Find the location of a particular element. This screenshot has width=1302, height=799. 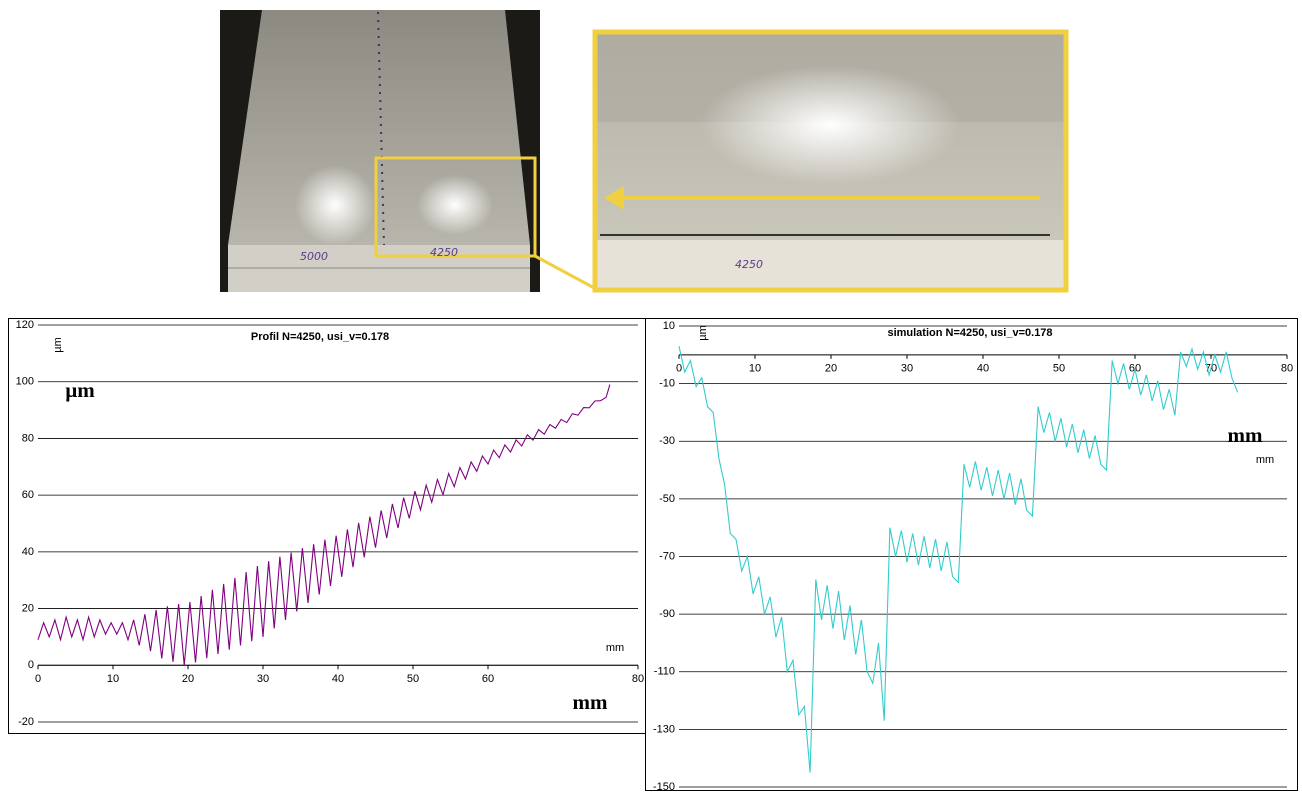

y-tick-label: 20 is located at coordinates (28, 608).